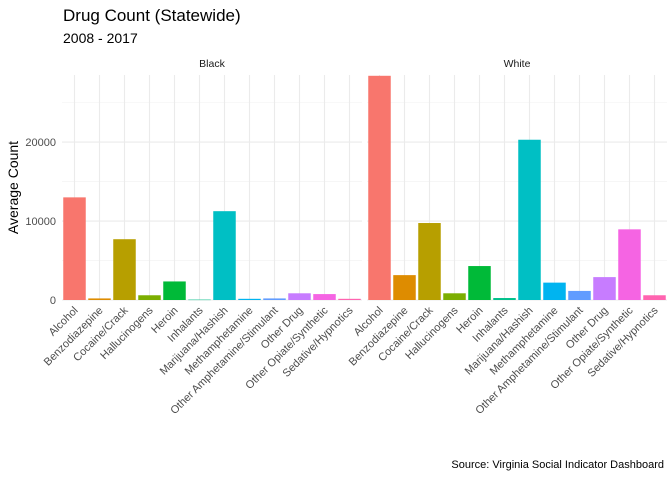  I want to click on y-tick-label: 0, so click(53, 301).